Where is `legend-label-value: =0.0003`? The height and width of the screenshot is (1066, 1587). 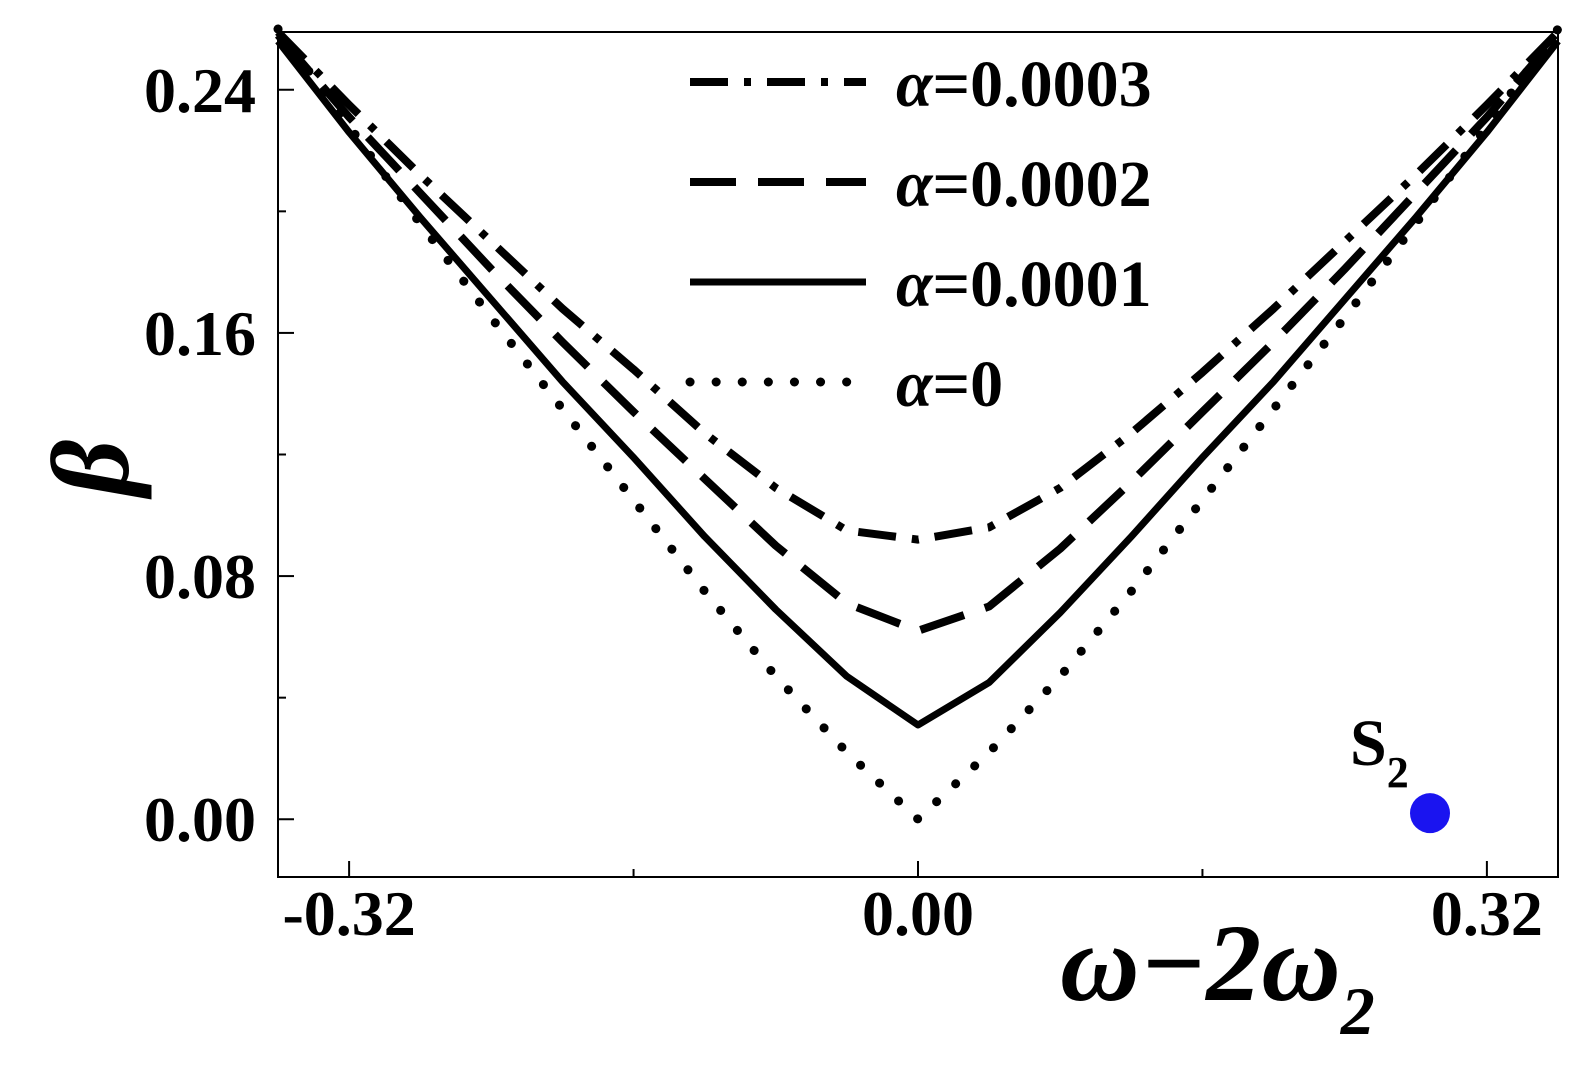
legend-label-value: =0.0003 is located at coordinates (1042, 84).